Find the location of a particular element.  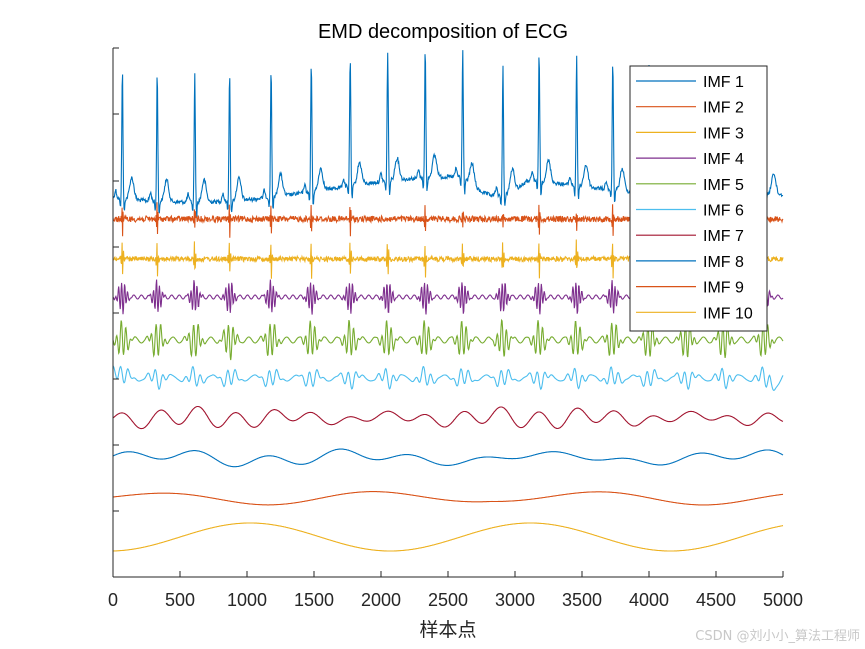

legend-label-imf-1: IMF 1 is located at coordinates (723, 82).